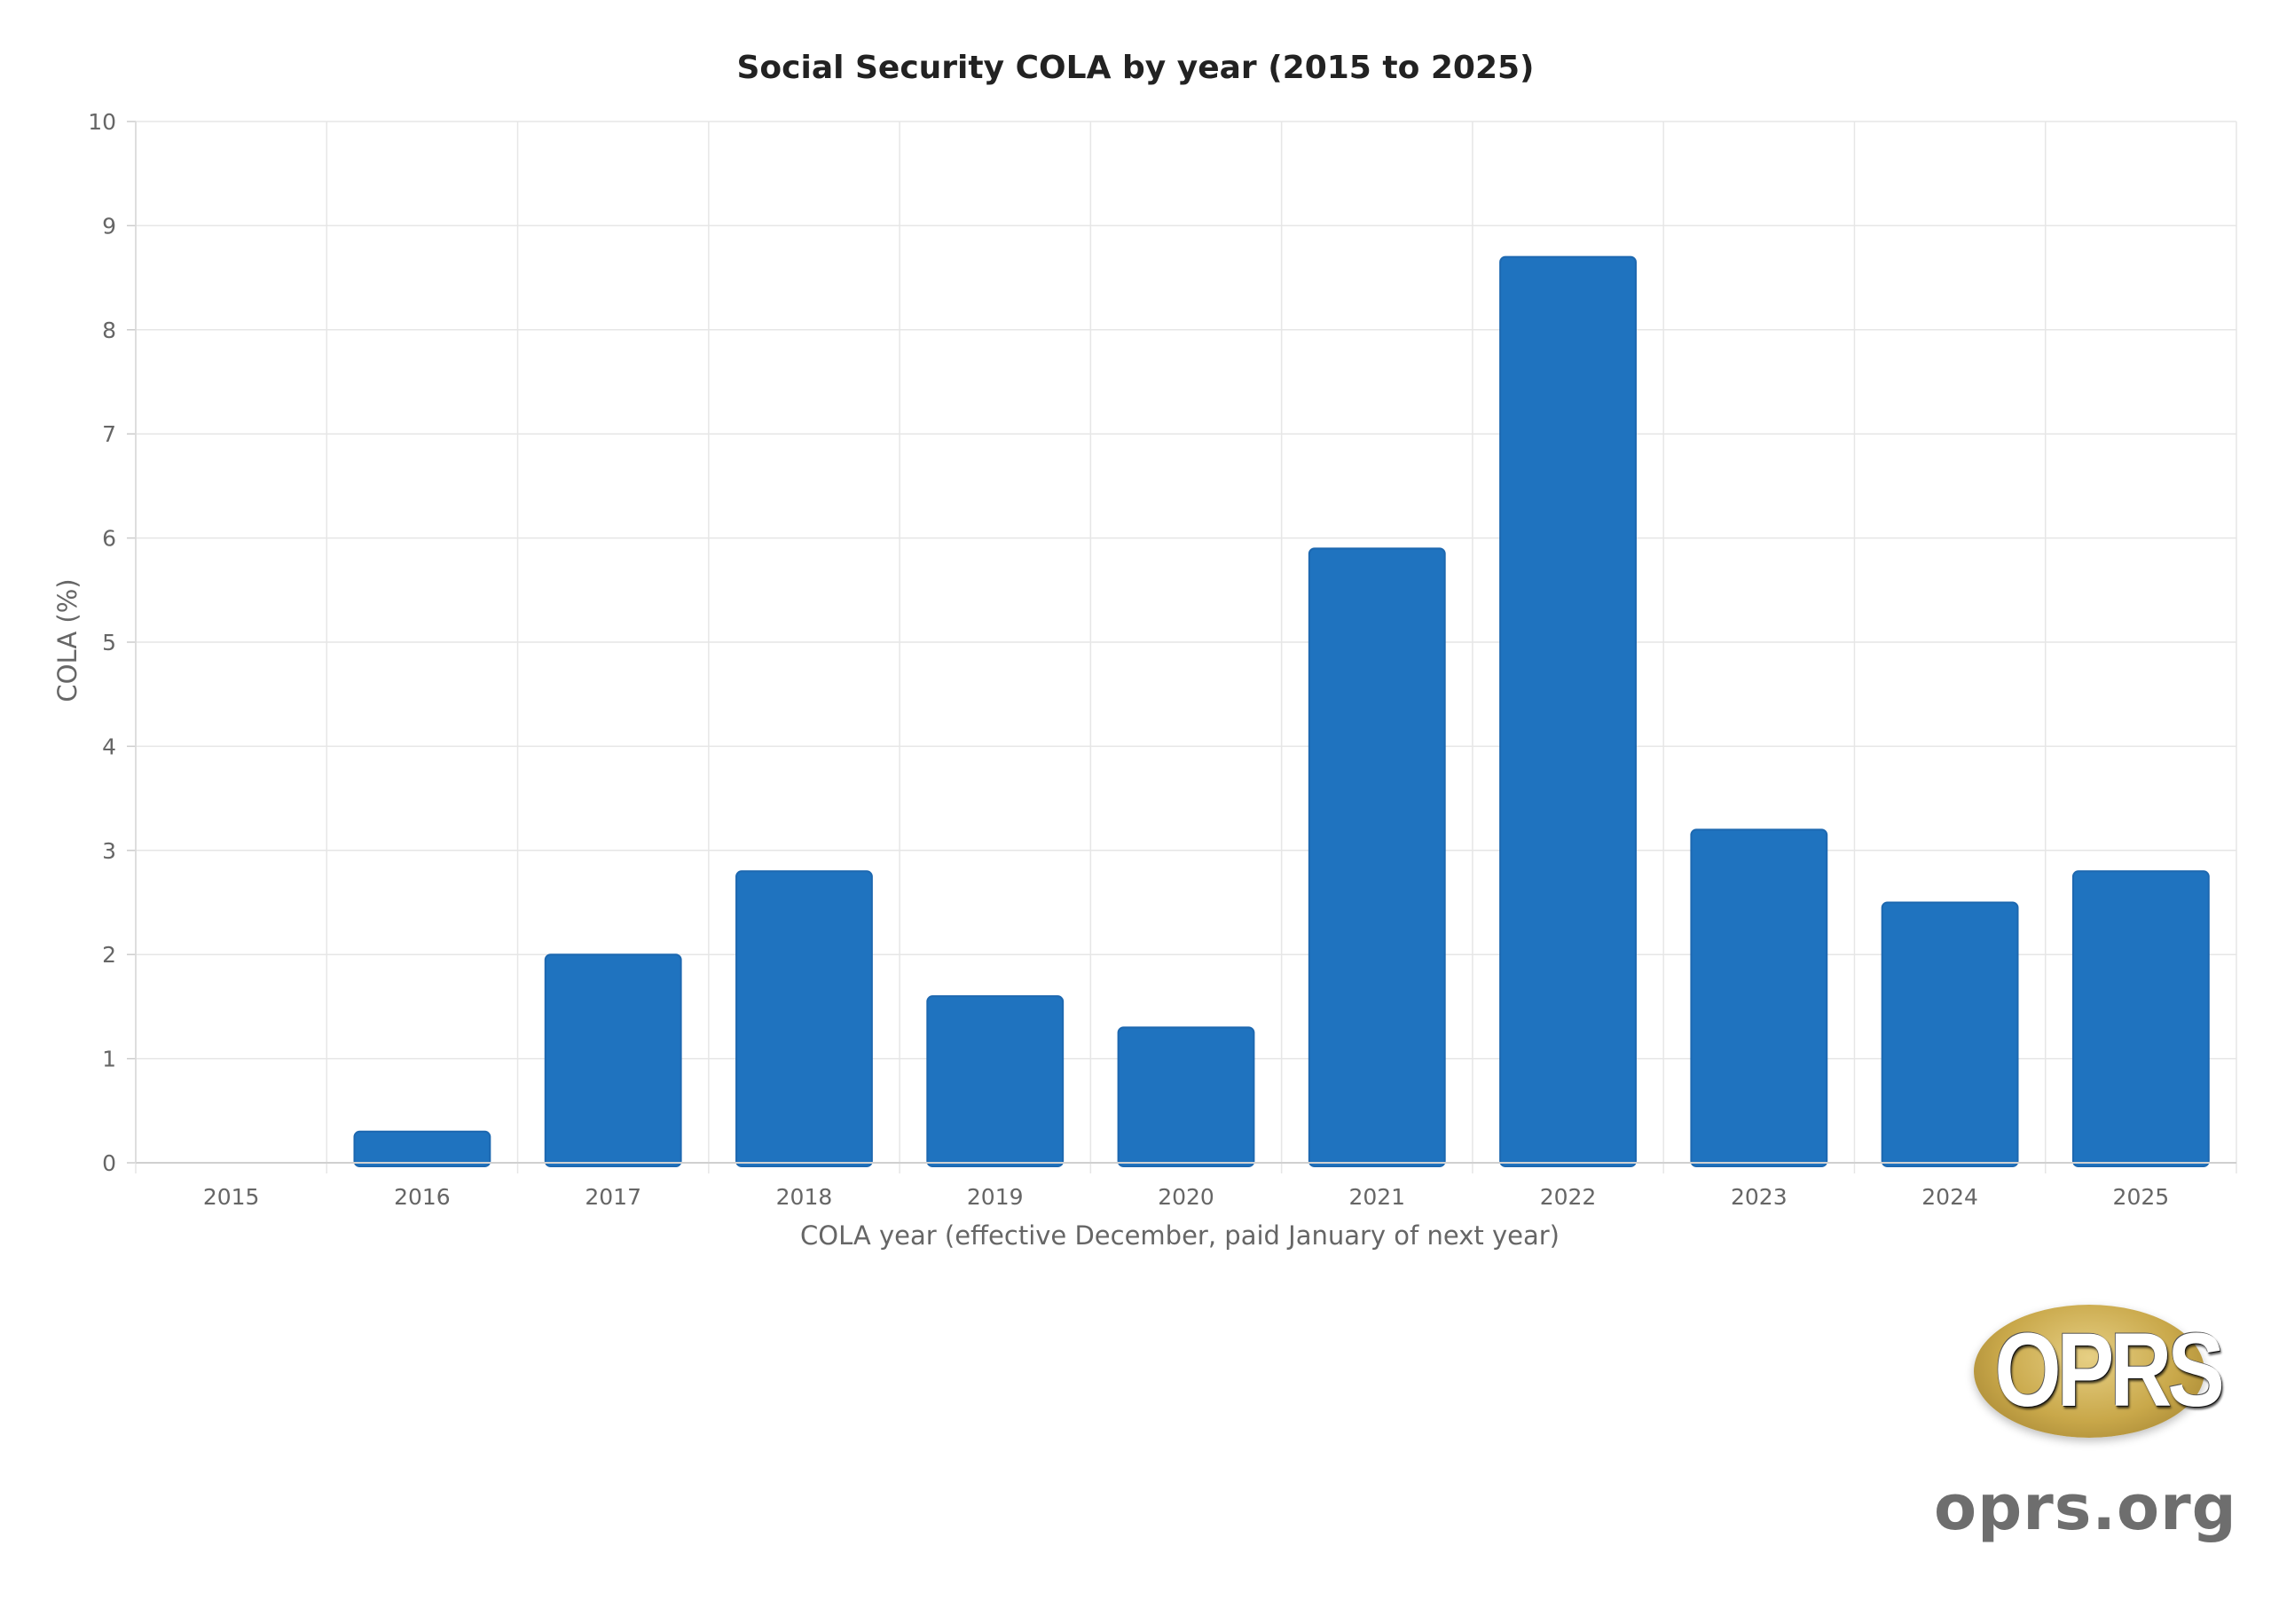  Describe the element at coordinates (2141, 1197) in the screenshot. I see `x-tick-label: 2025` at that location.